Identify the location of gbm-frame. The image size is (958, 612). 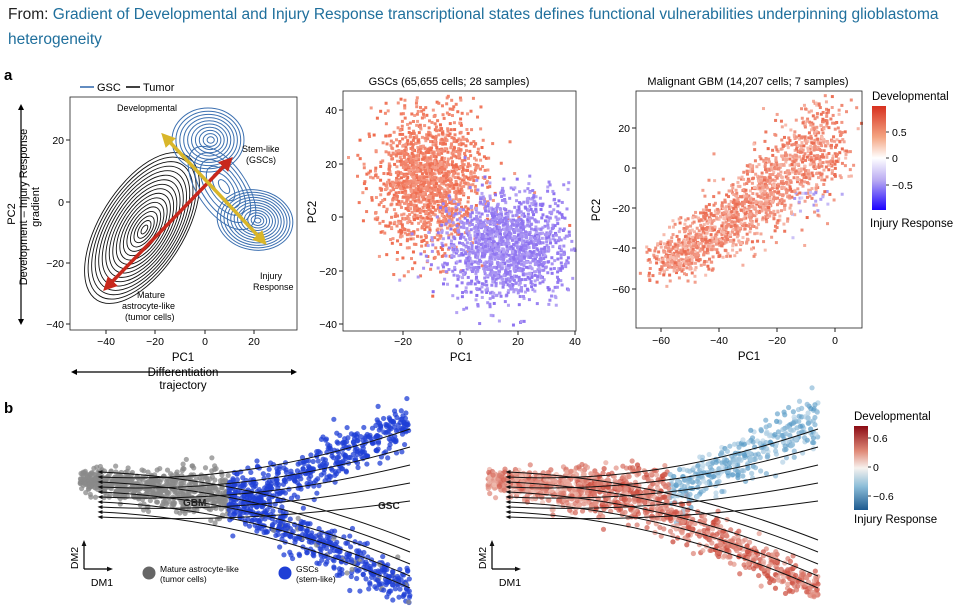
(749, 209).